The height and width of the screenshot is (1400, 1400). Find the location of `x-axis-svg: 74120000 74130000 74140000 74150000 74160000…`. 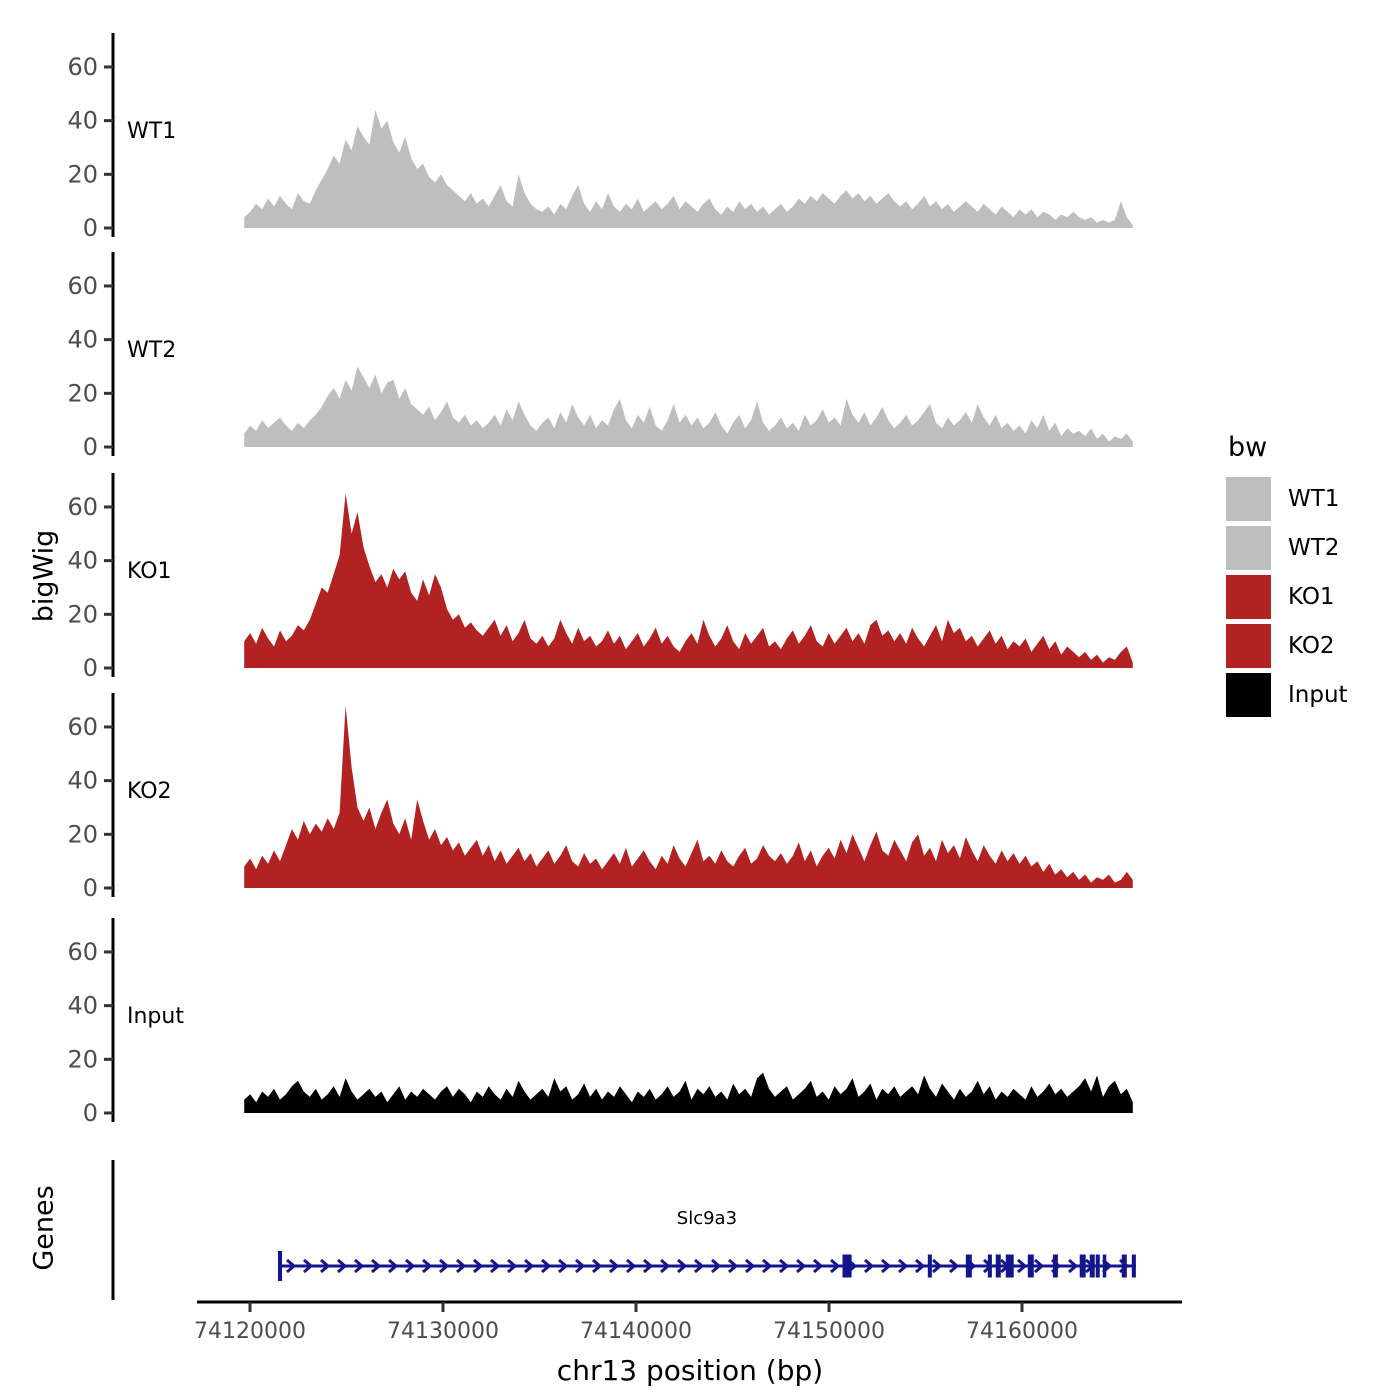

x-axis-svg: 74120000 74130000 74140000 74150000 74160000… is located at coordinates (688, 1343).